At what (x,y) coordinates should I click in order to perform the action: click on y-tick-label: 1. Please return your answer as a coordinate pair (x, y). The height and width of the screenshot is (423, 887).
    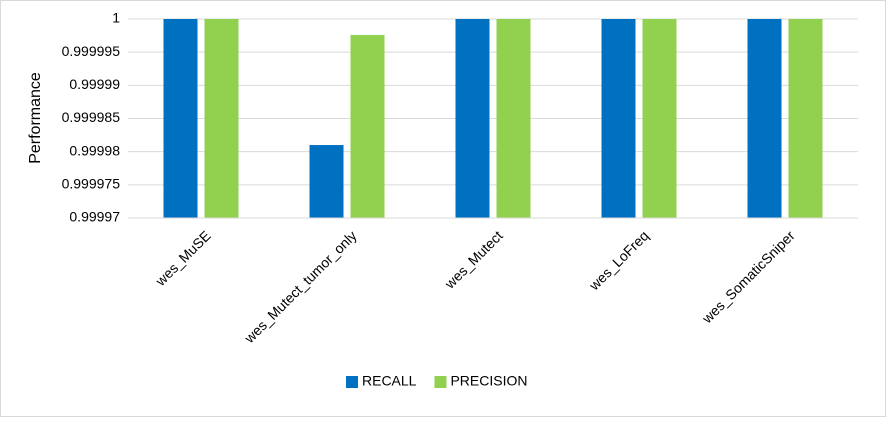
    Looking at the image, I should click on (116, 18).